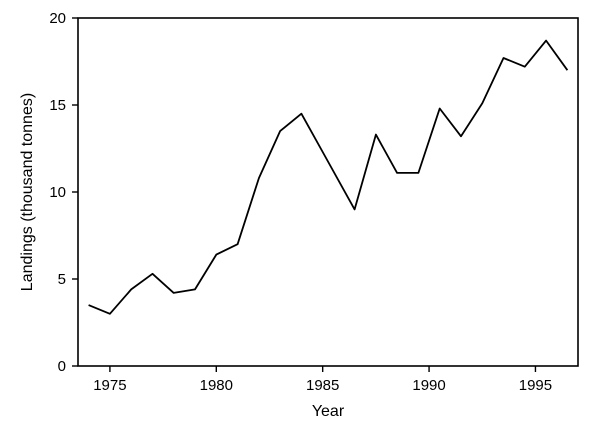 This screenshot has height=432, width=600. Describe the element at coordinates (62, 279) in the screenshot. I see `y-tick-label: 5` at that location.